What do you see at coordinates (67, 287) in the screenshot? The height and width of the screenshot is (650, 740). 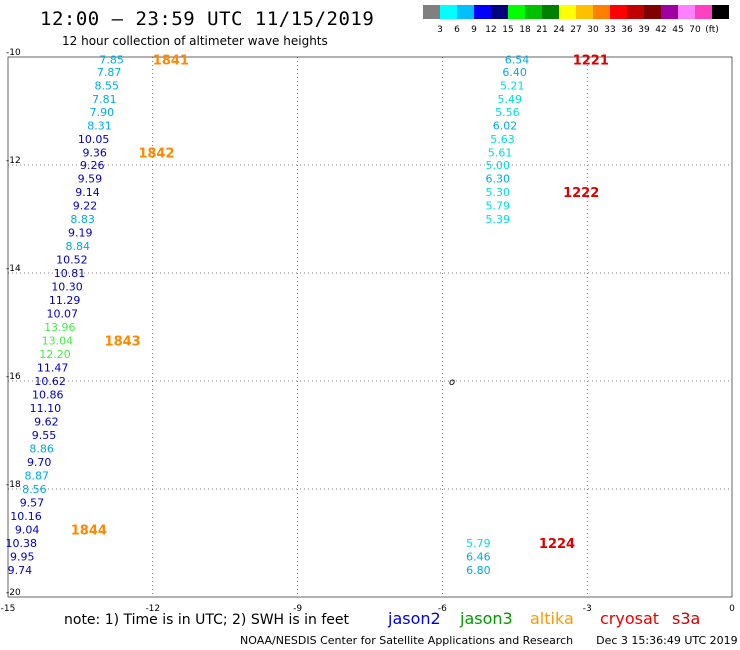 I see `wave-height-point: 10.30` at bounding box center [67, 287].